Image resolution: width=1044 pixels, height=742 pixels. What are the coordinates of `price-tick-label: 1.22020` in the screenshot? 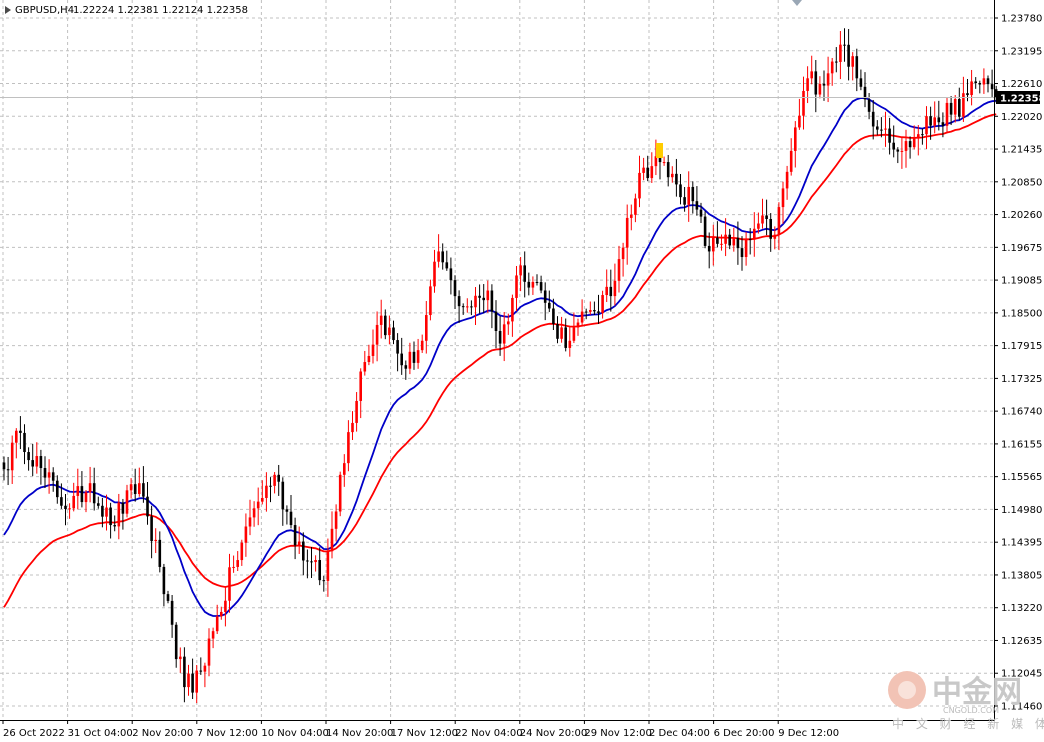 It's located at (1021, 117).